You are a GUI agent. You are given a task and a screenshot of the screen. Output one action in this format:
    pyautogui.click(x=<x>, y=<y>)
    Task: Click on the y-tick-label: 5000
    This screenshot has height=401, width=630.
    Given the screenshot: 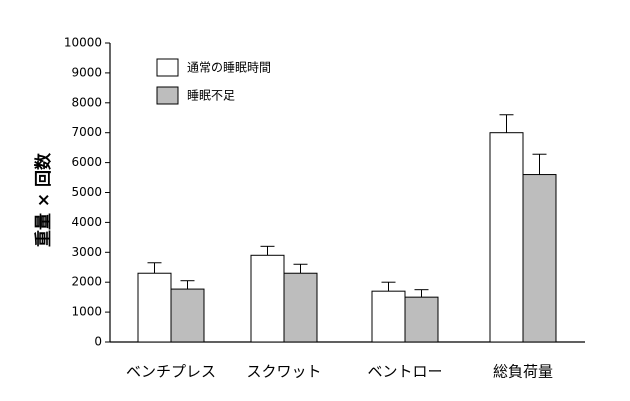 What is the action you would take?
    pyautogui.click(x=86, y=192)
    